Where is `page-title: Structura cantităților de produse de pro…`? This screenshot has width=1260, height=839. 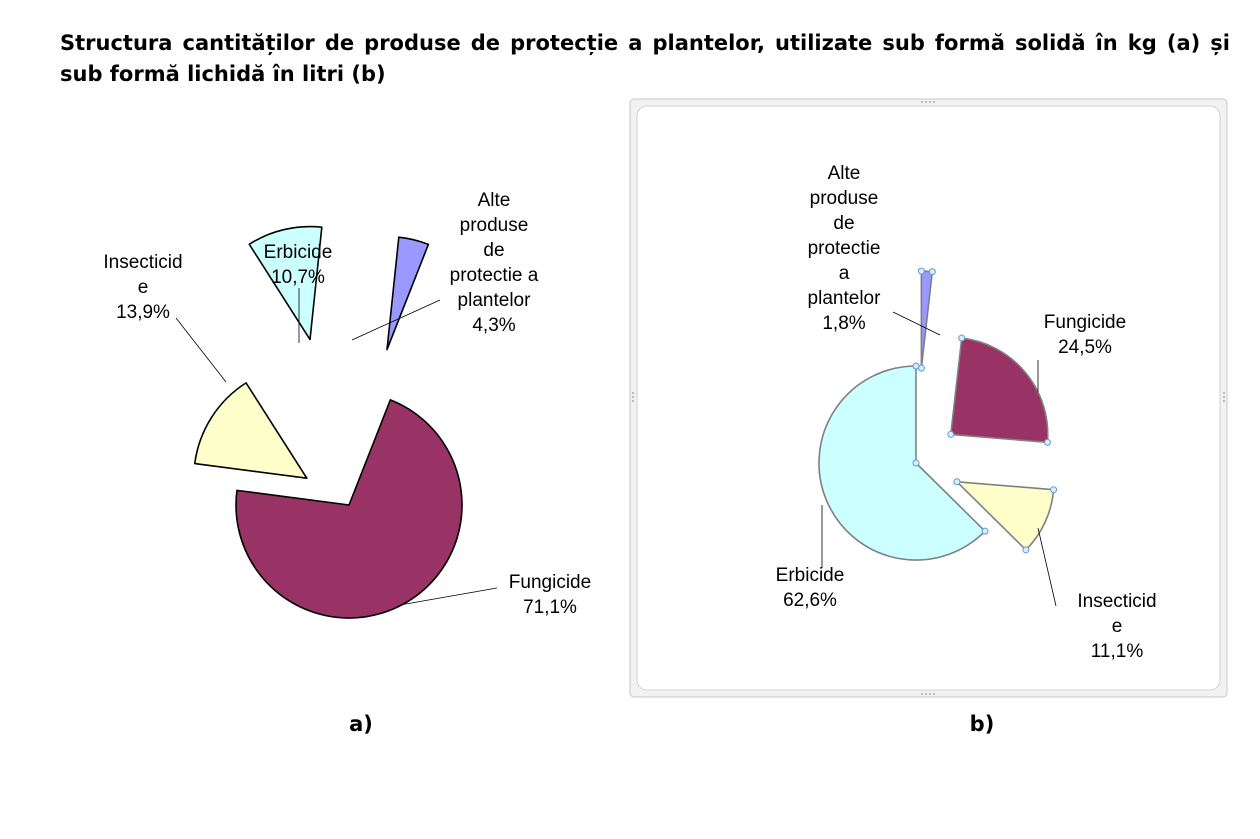
page-title: Structura cantităților de produse de pro… is located at coordinates (645, 58).